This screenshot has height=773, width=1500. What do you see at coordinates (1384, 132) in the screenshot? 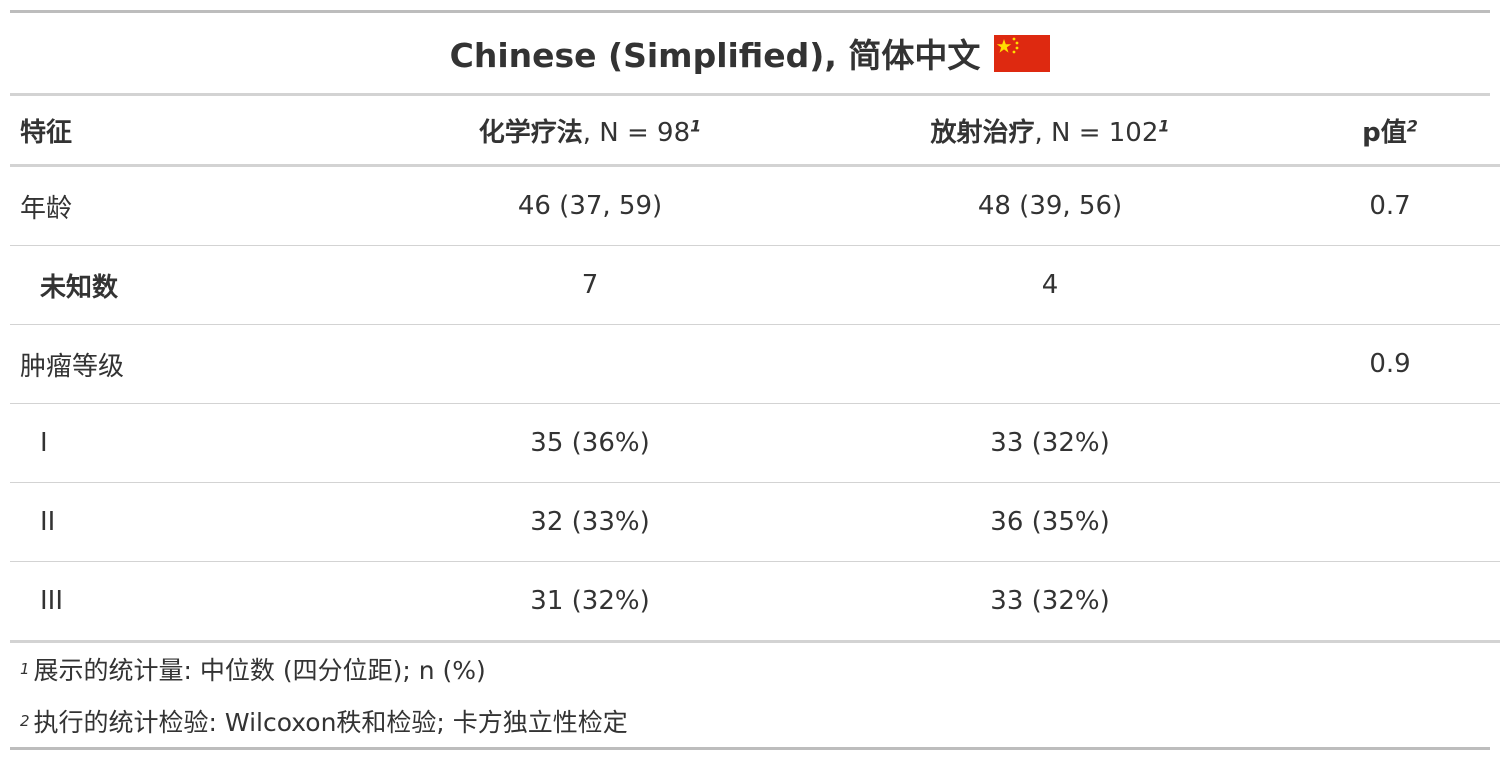
I see `header-p-label: p值` at bounding box center [1384, 132].